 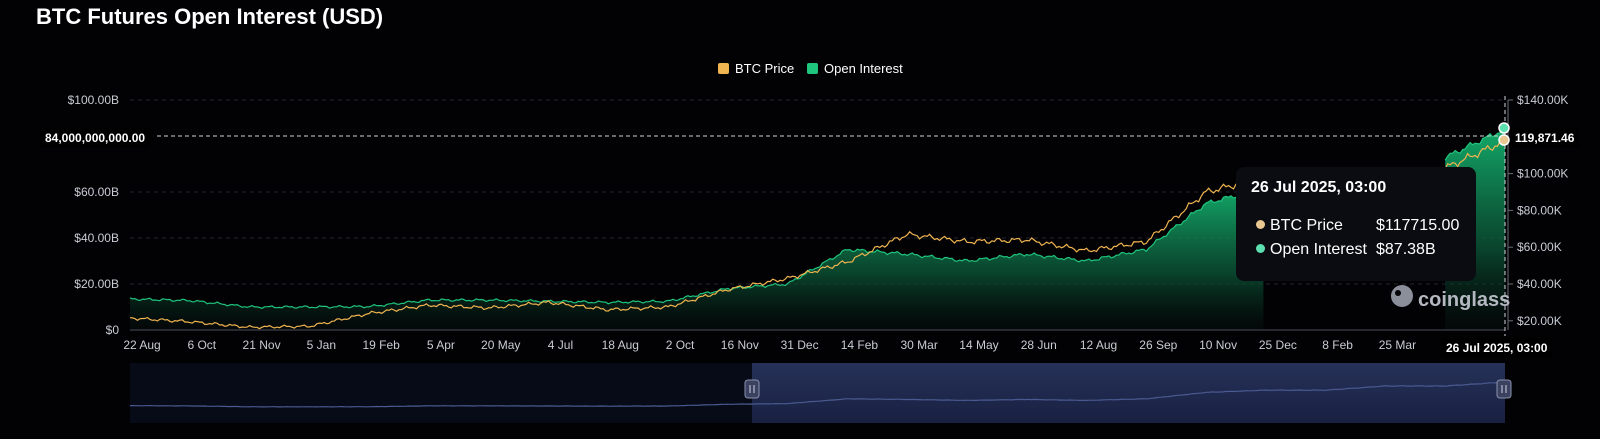 What do you see at coordinates (1337, 345) in the screenshot?
I see `x-tick-label: 8 Feb` at bounding box center [1337, 345].